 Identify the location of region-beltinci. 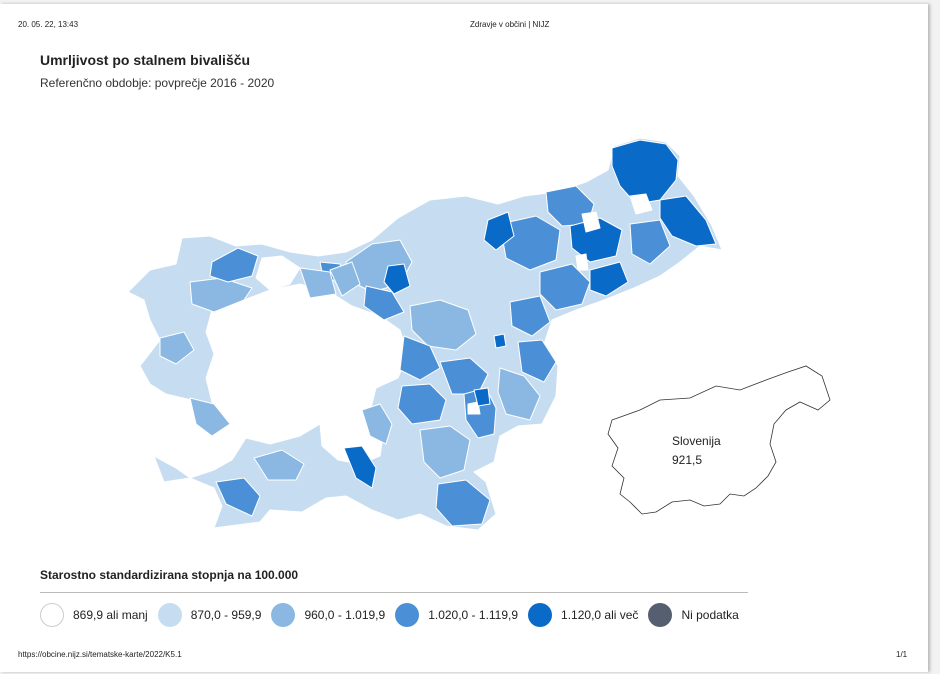
(650, 242).